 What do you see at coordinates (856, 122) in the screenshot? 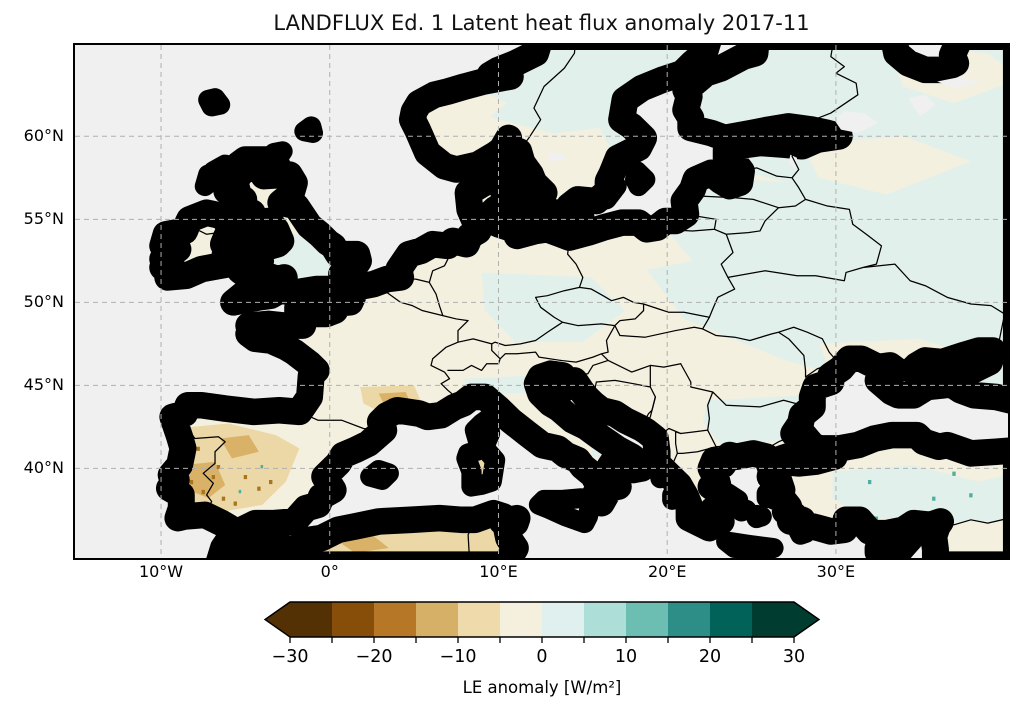
I see `lake-ladoga` at bounding box center [856, 122].